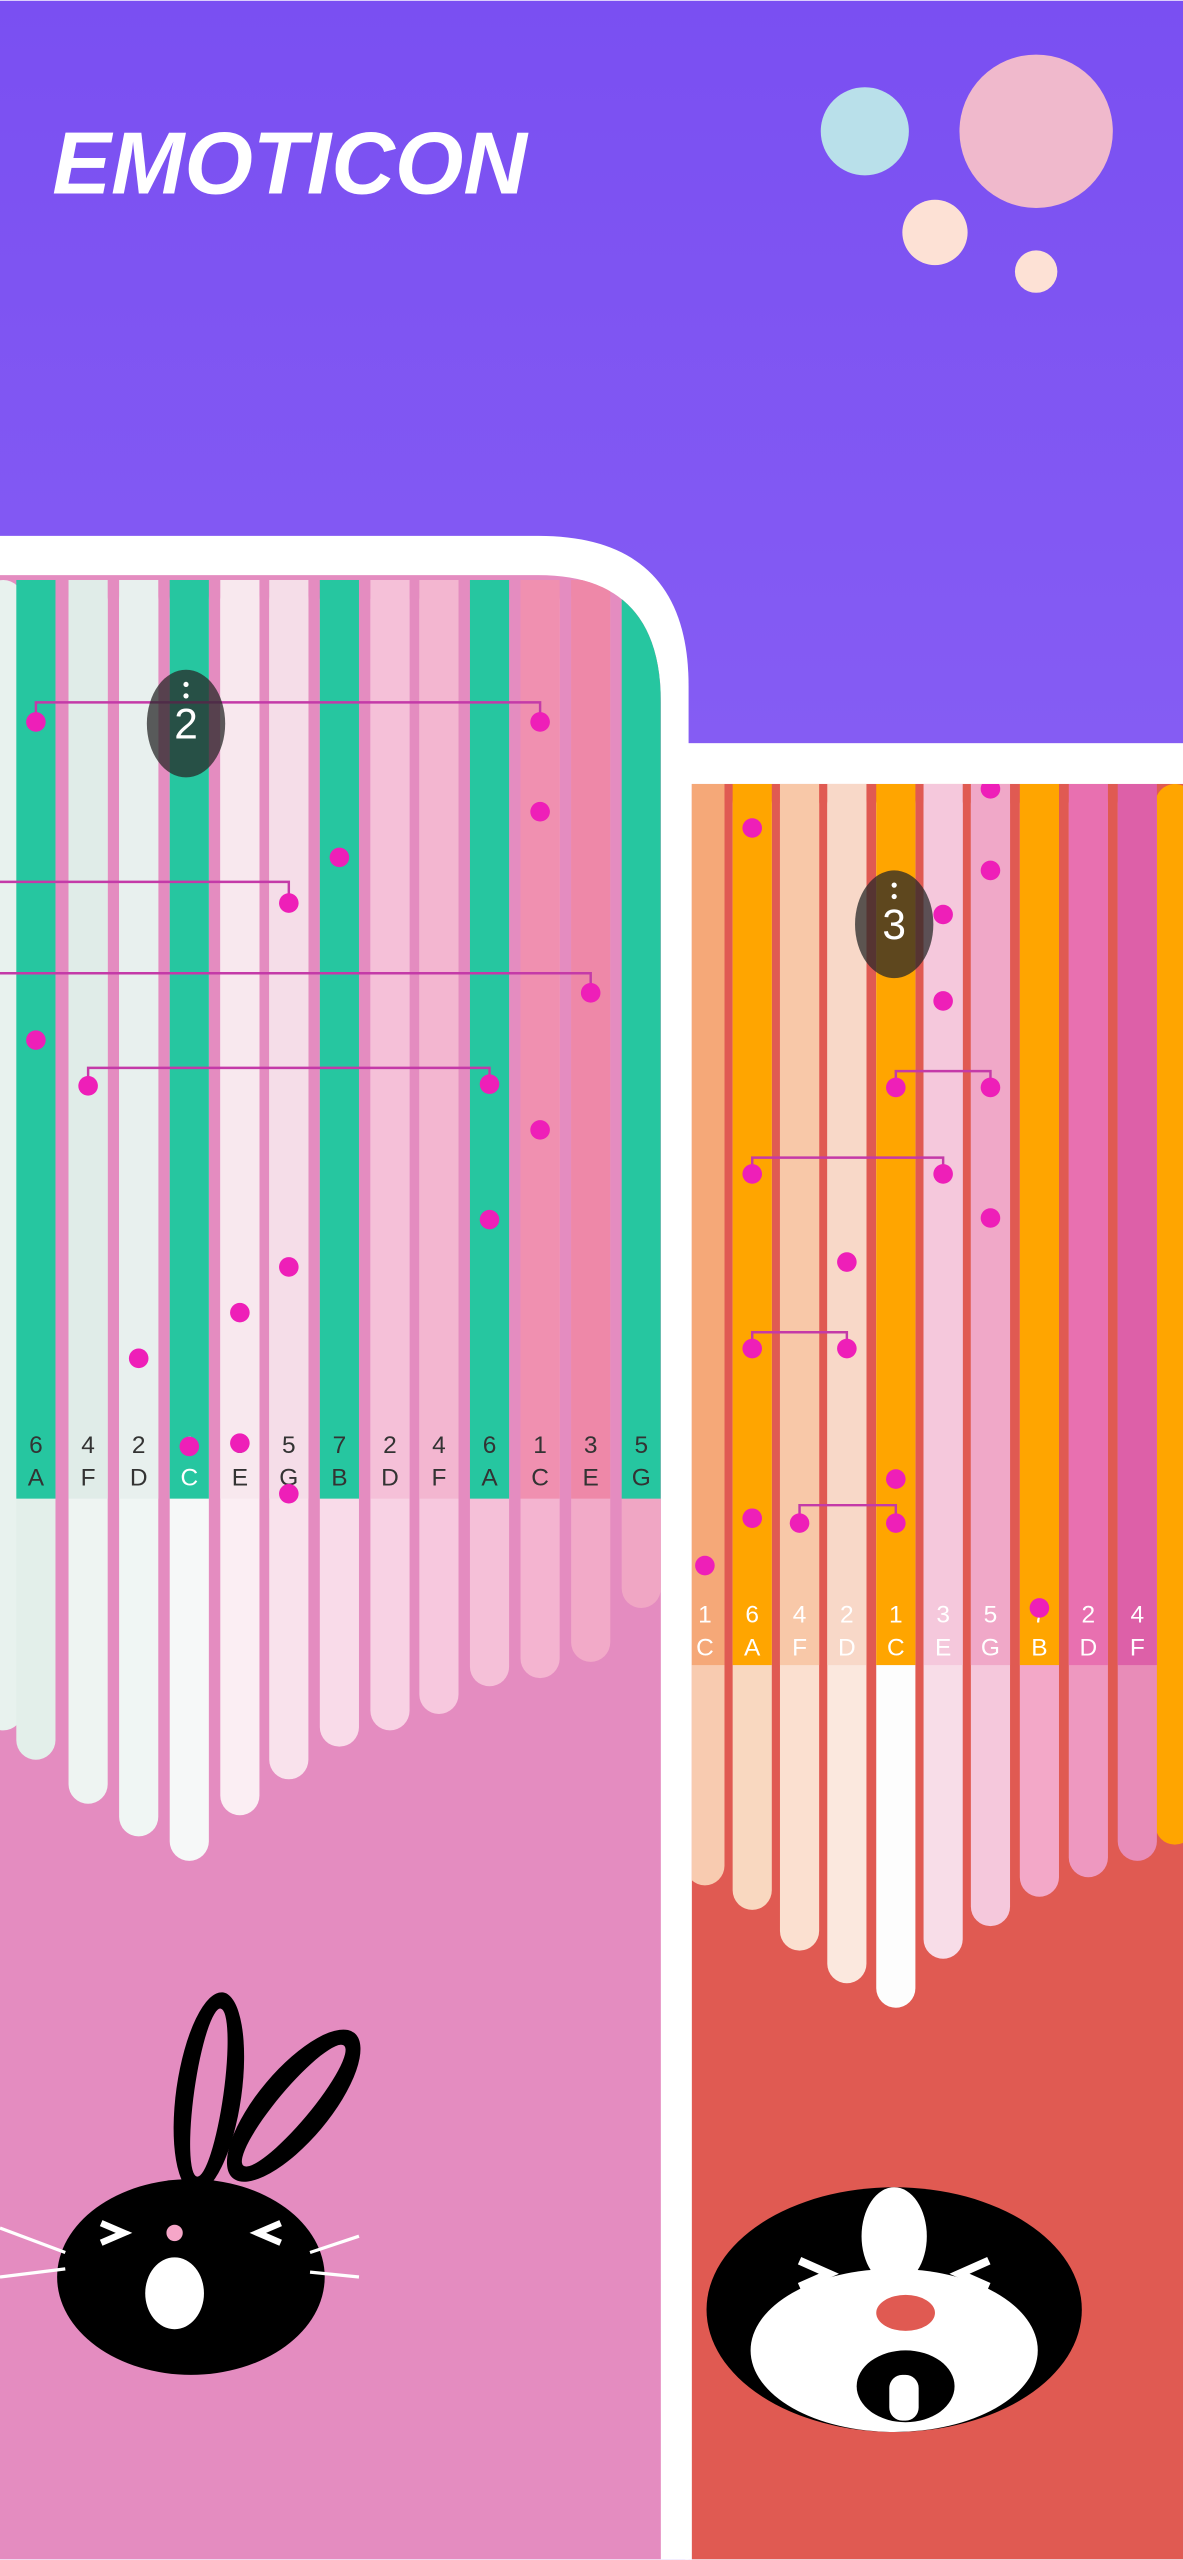  What do you see at coordinates (290, 162) in the screenshot?
I see `title: EMOTICON` at bounding box center [290, 162].